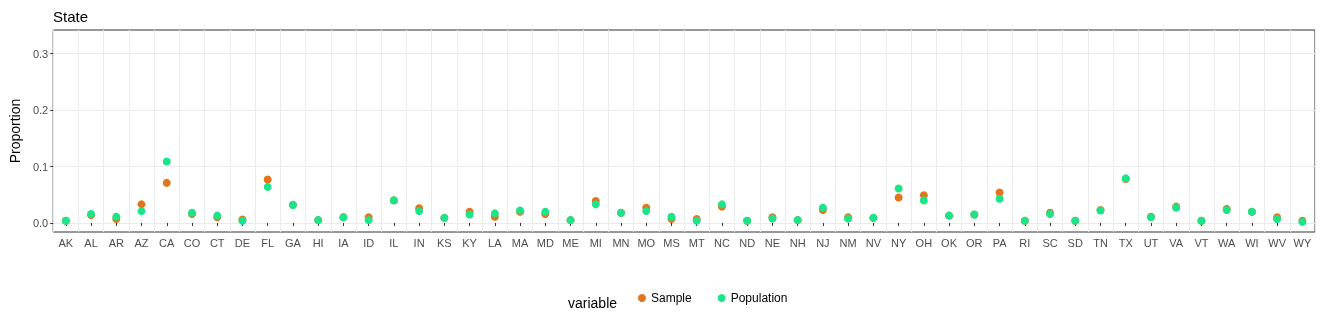 The width and height of the screenshot is (1323, 328). I want to click on x-tick-label: PA, so click(1000, 242).